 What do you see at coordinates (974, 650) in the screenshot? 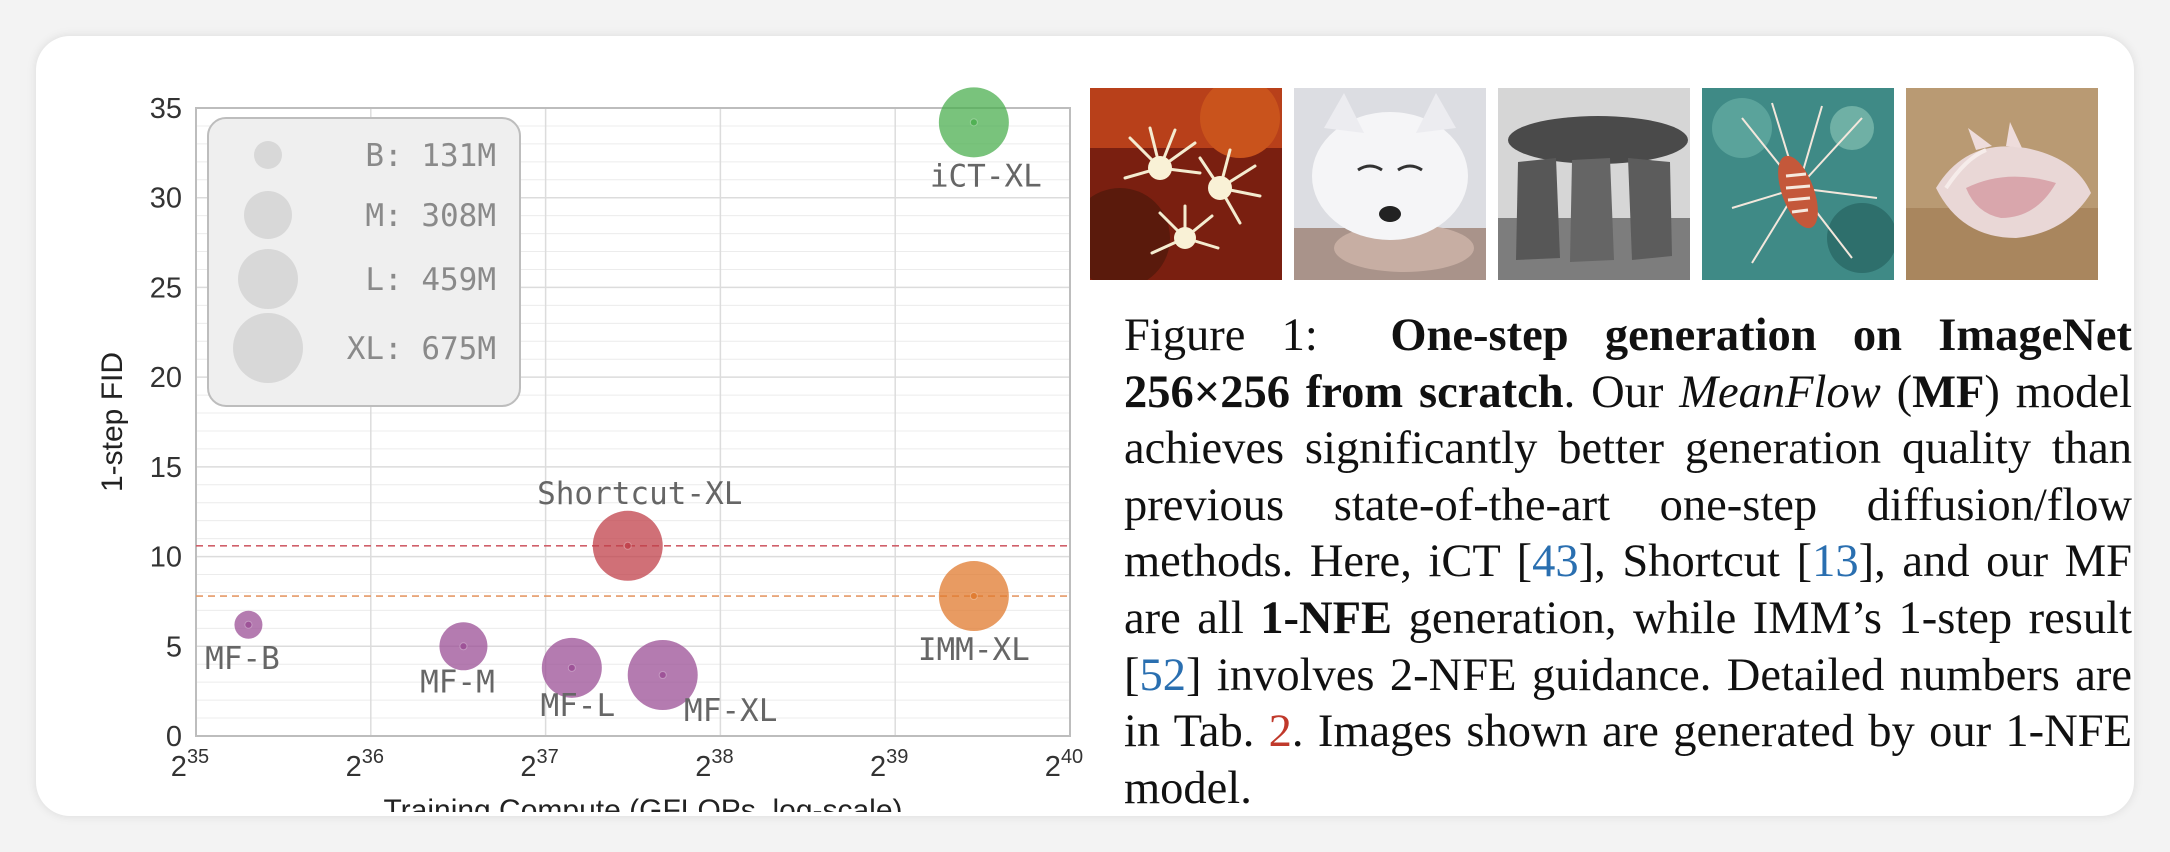
I see `point-label: IMM-XL` at bounding box center [974, 650].